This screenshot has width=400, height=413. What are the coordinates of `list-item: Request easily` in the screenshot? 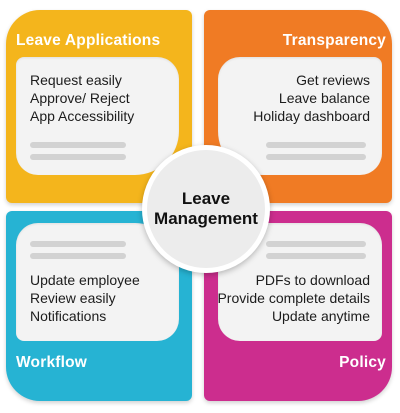 It's located at (76, 80).